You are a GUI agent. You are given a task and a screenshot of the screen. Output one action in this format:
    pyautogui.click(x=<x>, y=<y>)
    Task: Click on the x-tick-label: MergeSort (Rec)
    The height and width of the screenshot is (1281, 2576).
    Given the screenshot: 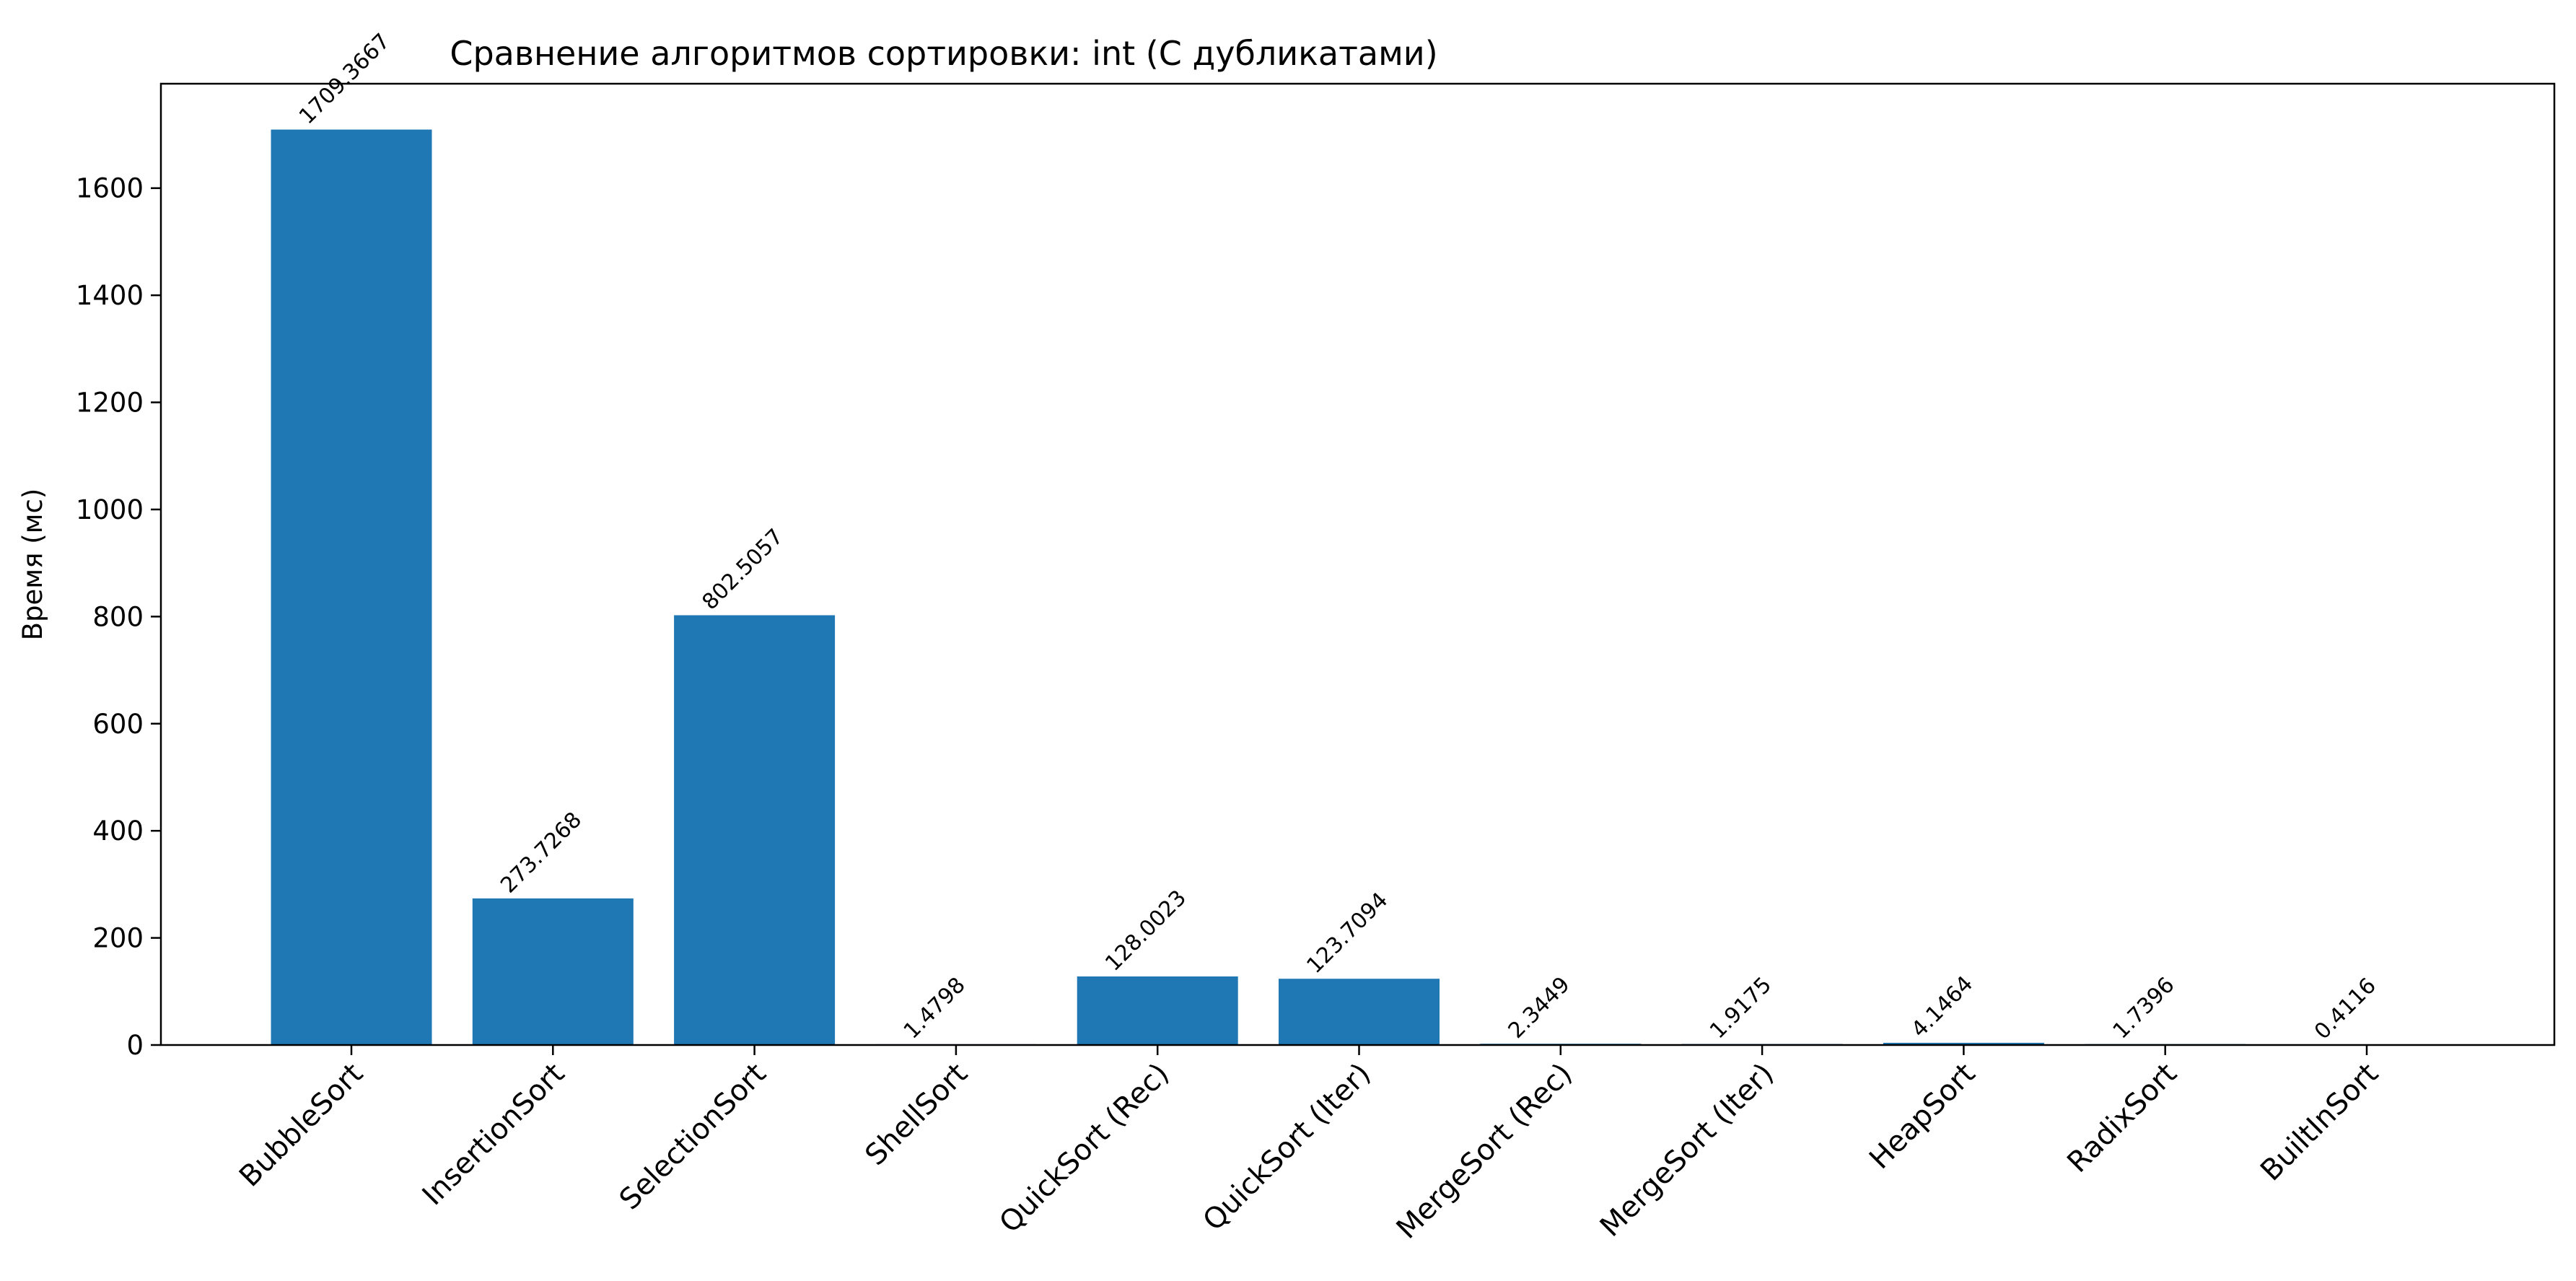 What is the action you would take?
    pyautogui.click(x=1484, y=1151)
    